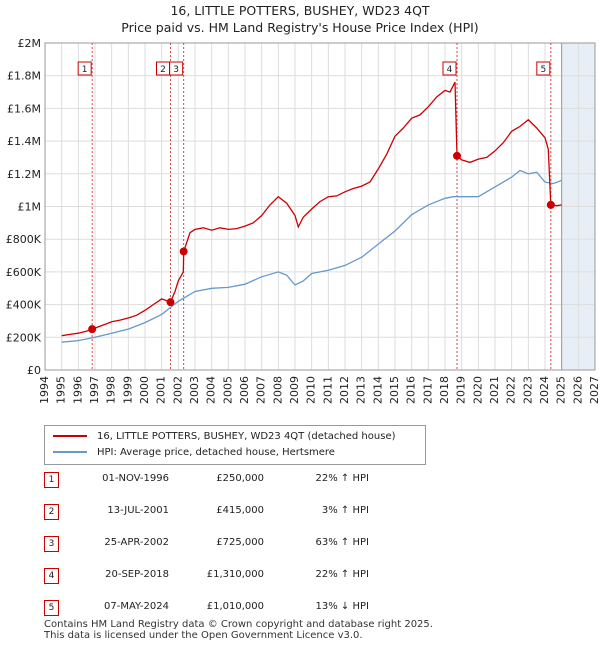 The image size is (600, 650). What do you see at coordinates (227, 390) in the screenshot?
I see `x-tick-label: 2005` at bounding box center [227, 390].